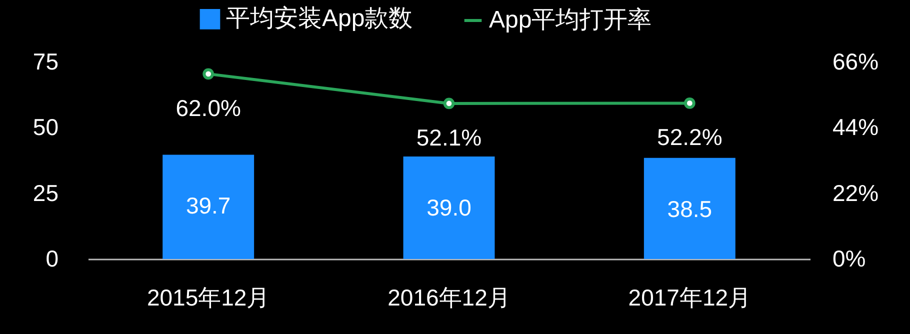 The image size is (910, 334). I want to click on data-label: 38.5, so click(689, 209).